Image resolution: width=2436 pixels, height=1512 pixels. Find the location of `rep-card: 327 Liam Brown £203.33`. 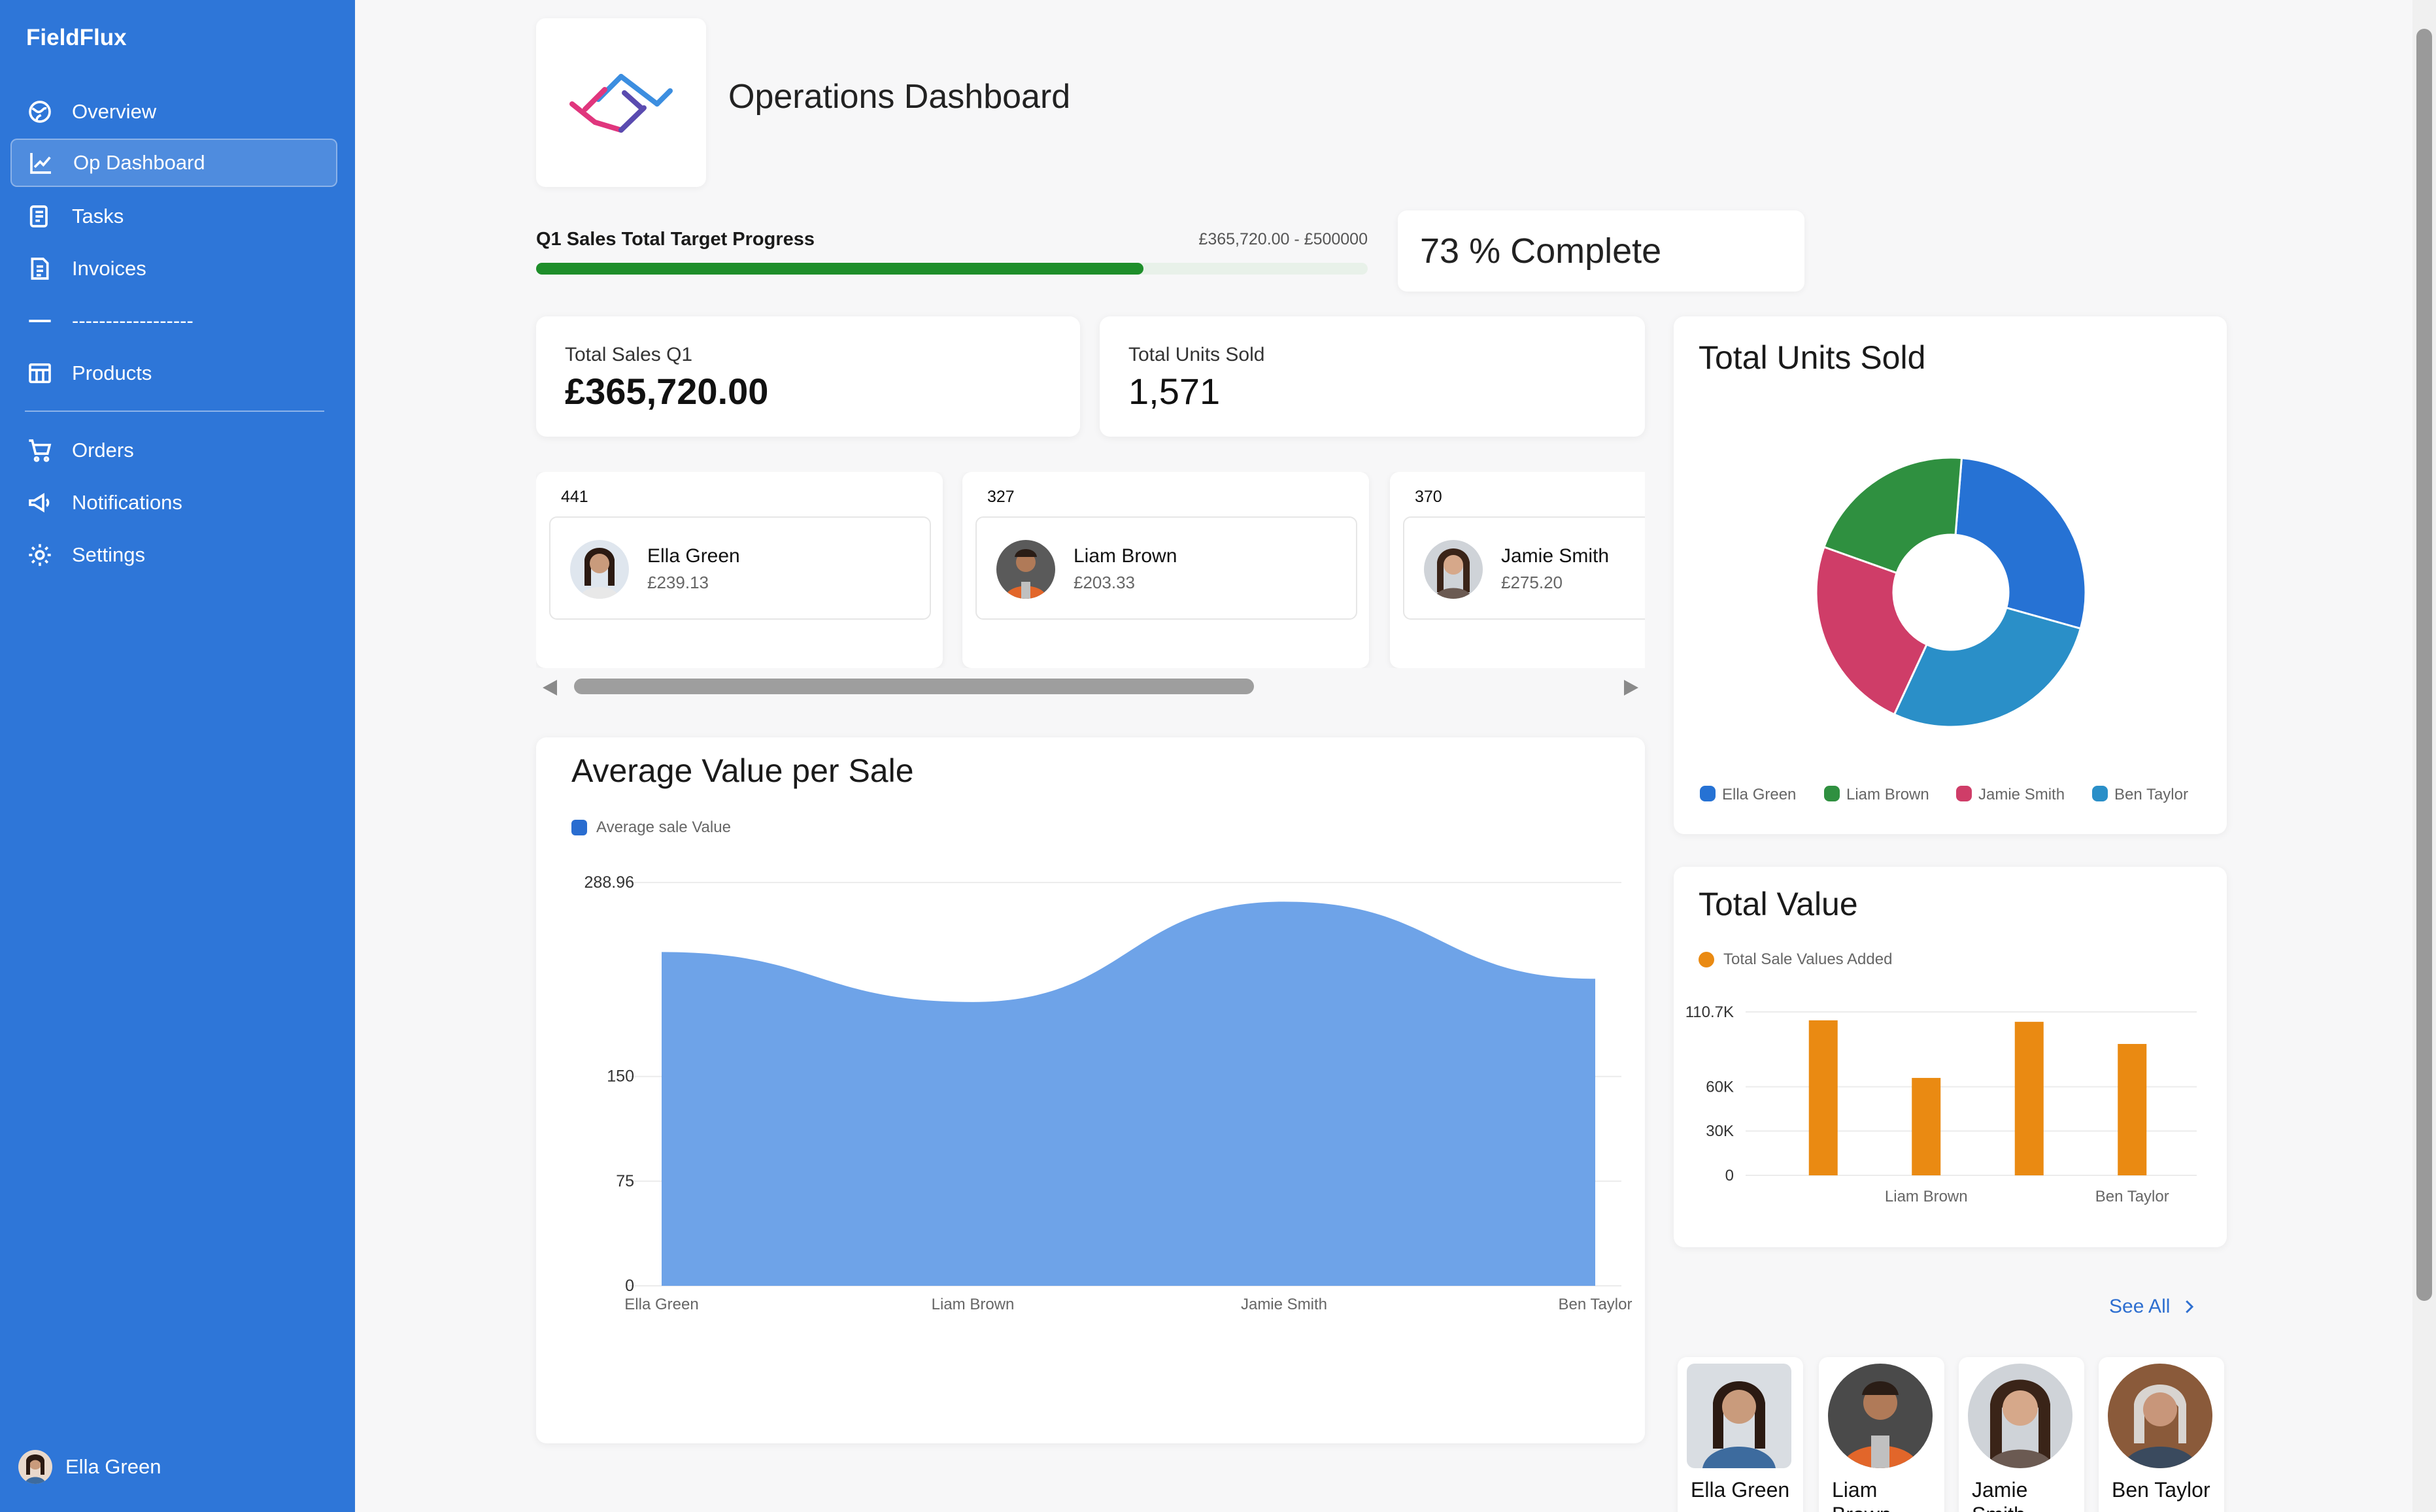

rep-card: 327 Liam Brown £203.33 is located at coordinates (1165, 570).